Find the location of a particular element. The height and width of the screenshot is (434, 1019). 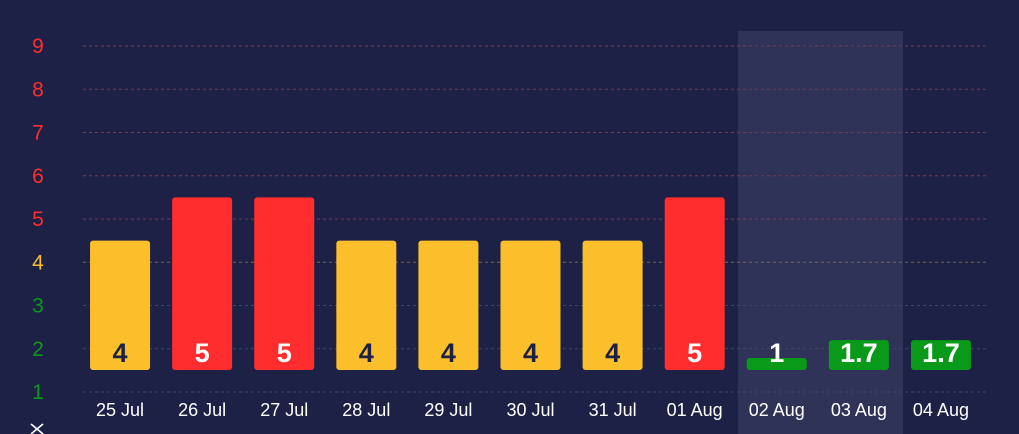

bar-value-label: 1 is located at coordinates (776, 353).